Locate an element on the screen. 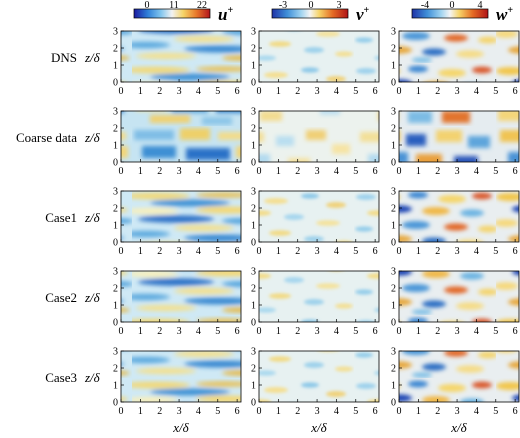 The height and width of the screenshot is (438, 520). colorbar-v-sup: + is located at coordinates (367, 10).